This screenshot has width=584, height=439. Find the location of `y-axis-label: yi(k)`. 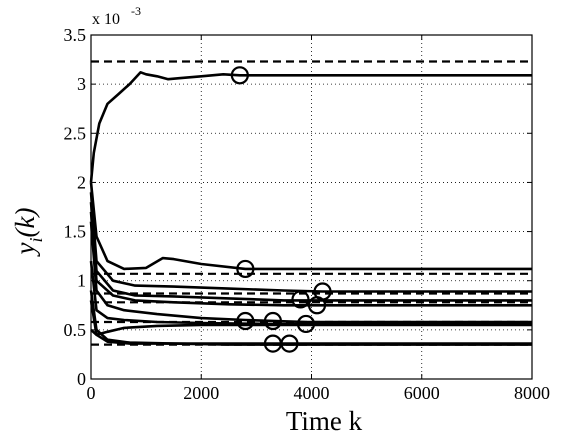

y-axis-label: yi(k) is located at coordinates (28, 233).